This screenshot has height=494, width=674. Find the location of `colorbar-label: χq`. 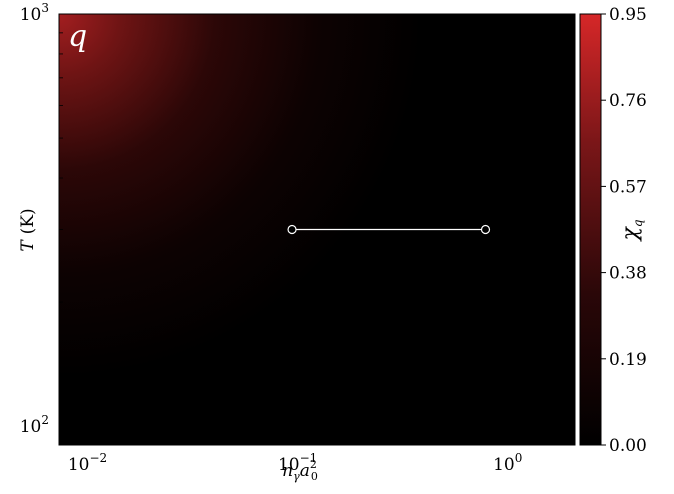

colorbar-label: χq is located at coordinates (631, 230).